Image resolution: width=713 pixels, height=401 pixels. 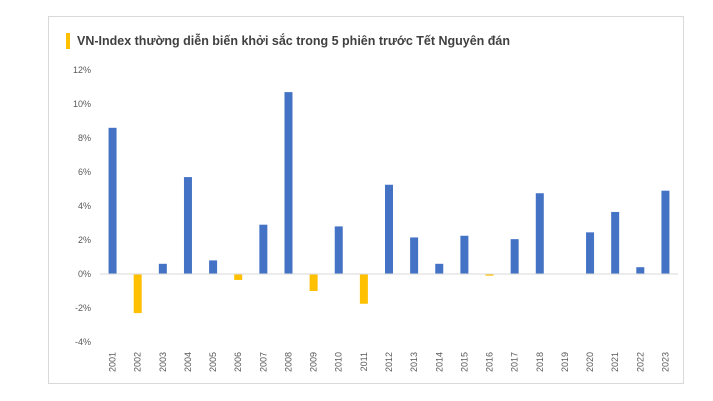 I want to click on bar-2011, so click(x=363, y=289).